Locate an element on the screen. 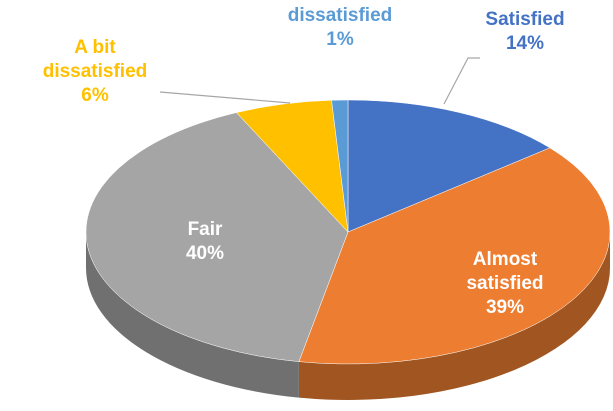 This screenshot has width=613, height=411. value-label: 6% is located at coordinates (95, 95).